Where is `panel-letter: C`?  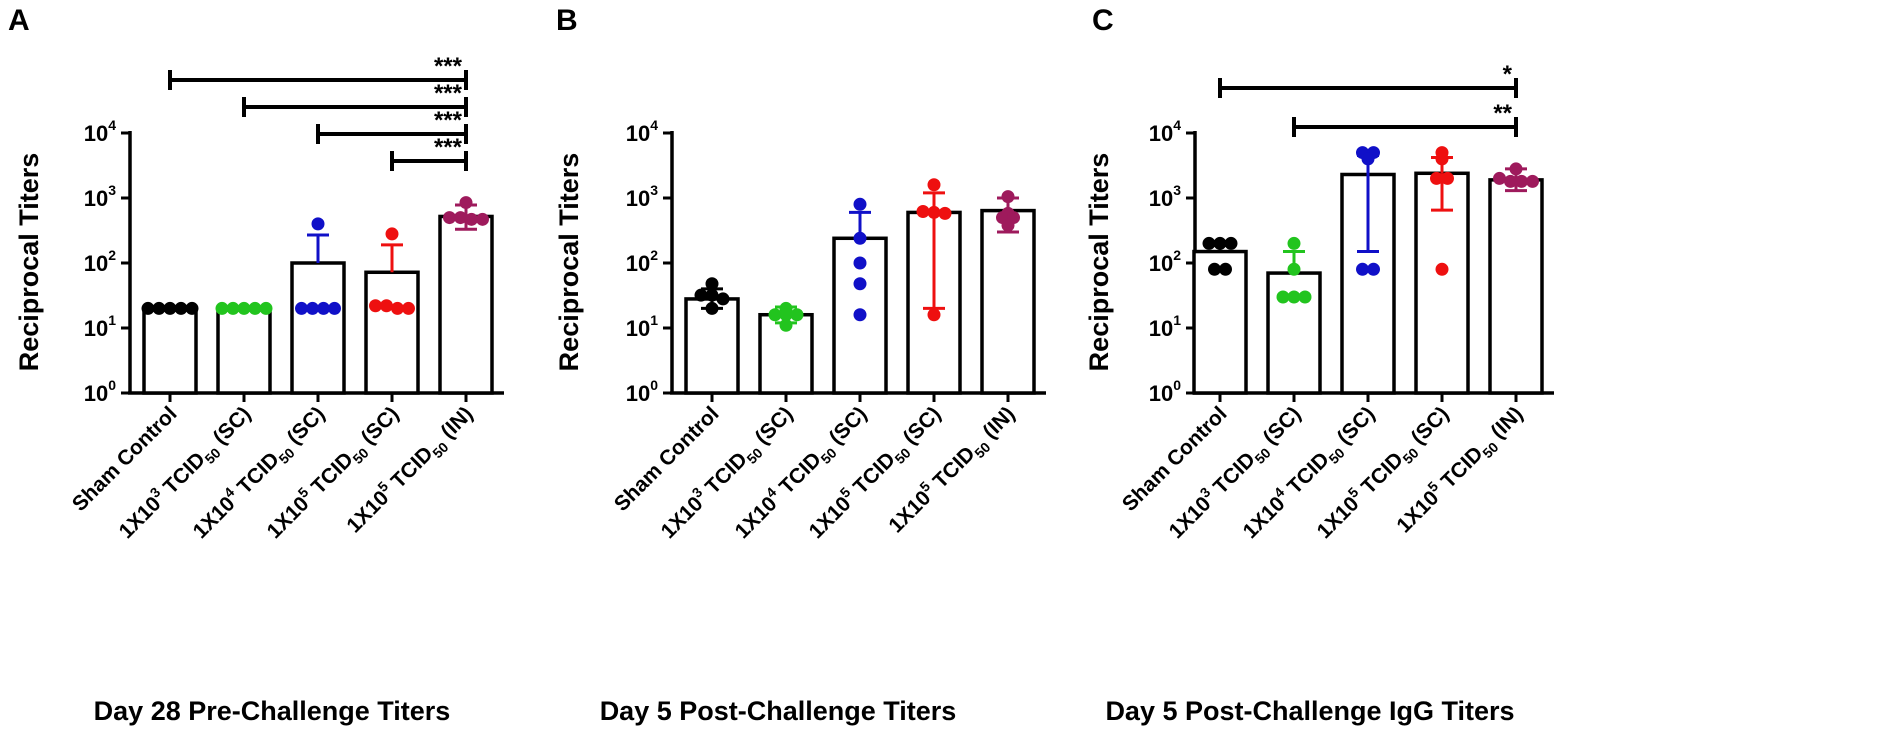 panel-letter: C is located at coordinates (1103, 20).